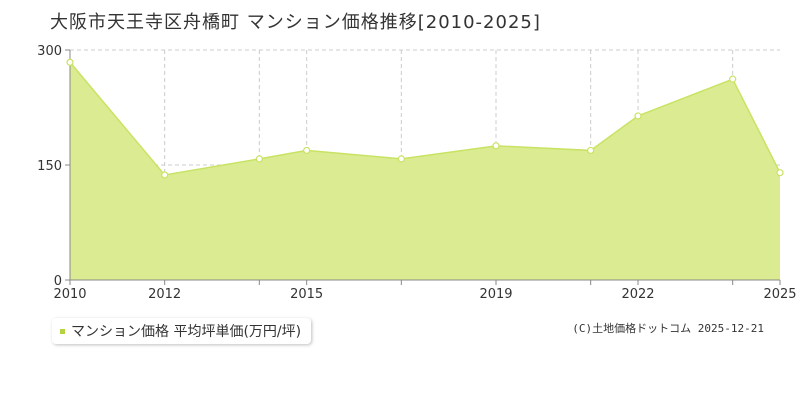  What do you see at coordinates (186, 332) in the screenshot?
I see `legend-label: マンション価格 平均坪単価(万円/坪)` at bounding box center [186, 332].